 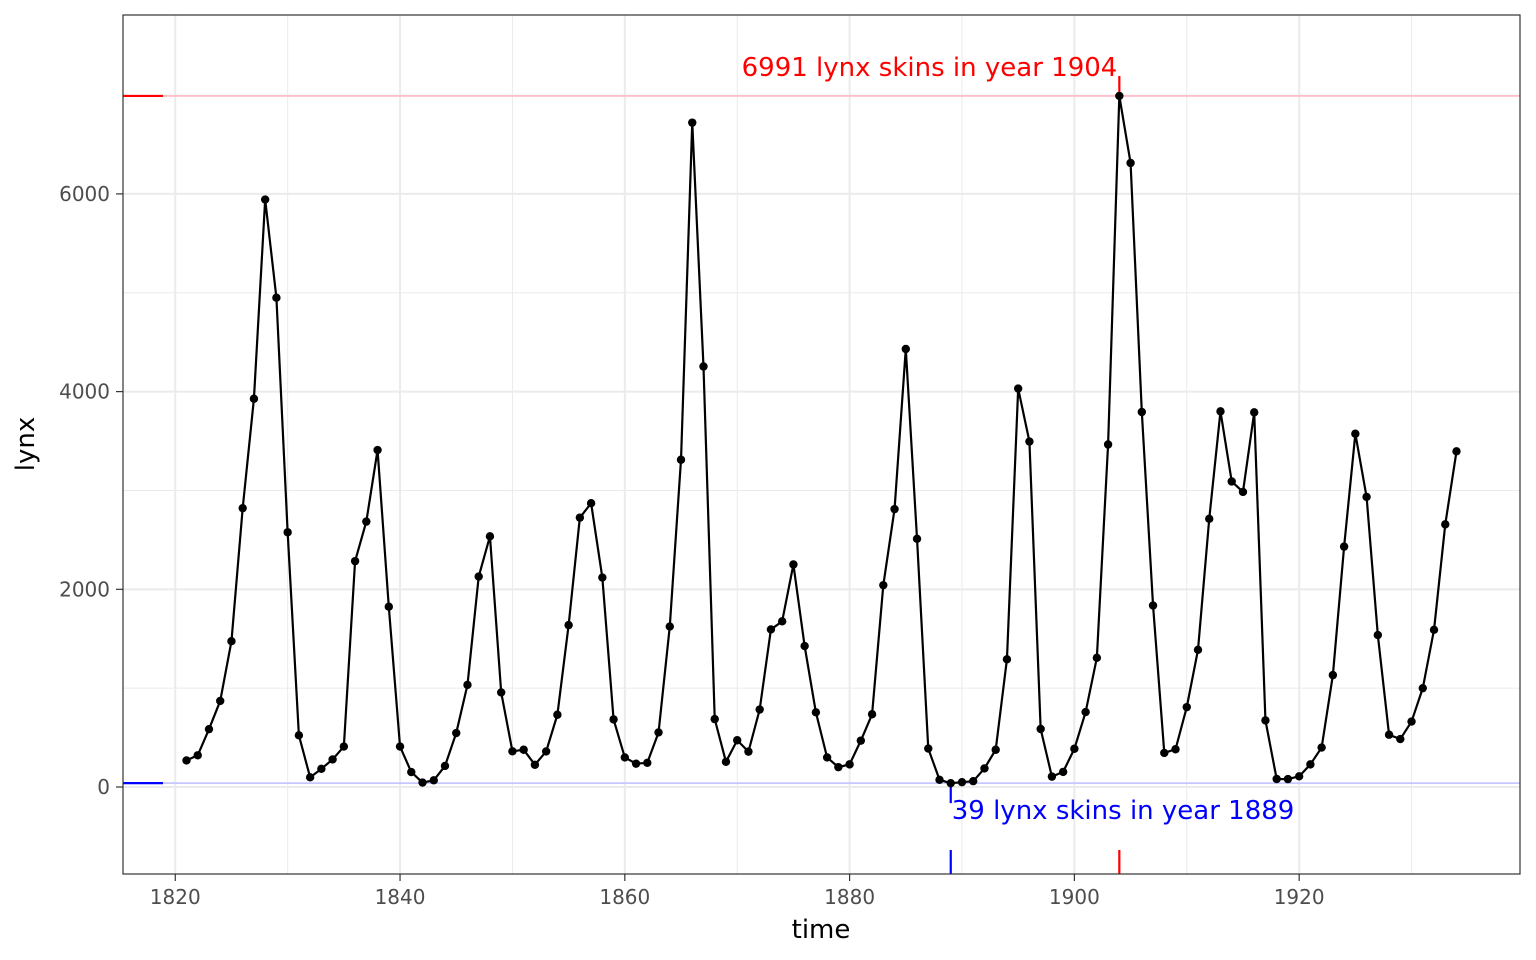 What do you see at coordinates (400, 897) in the screenshot?
I see `x-tick-label: 1840` at bounding box center [400, 897].